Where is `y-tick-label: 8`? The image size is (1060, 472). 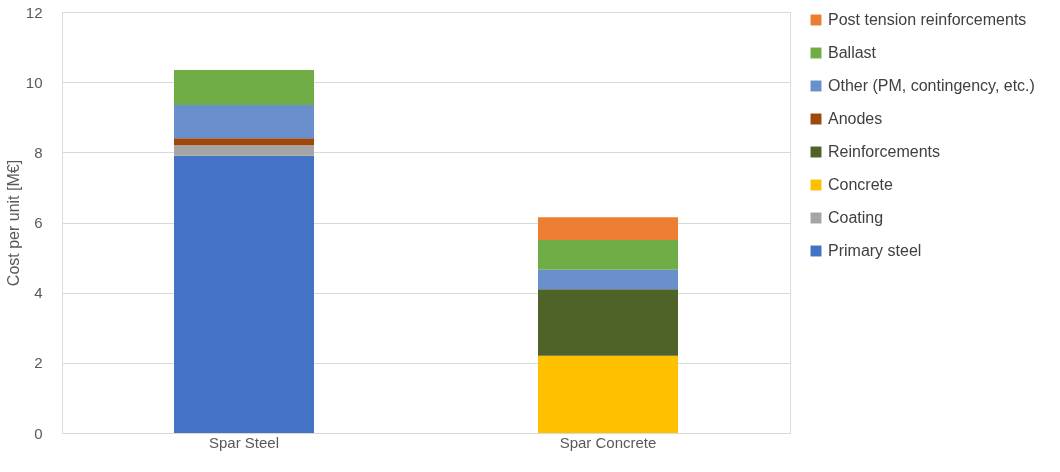 y-tick-label: 8 is located at coordinates (38, 152).